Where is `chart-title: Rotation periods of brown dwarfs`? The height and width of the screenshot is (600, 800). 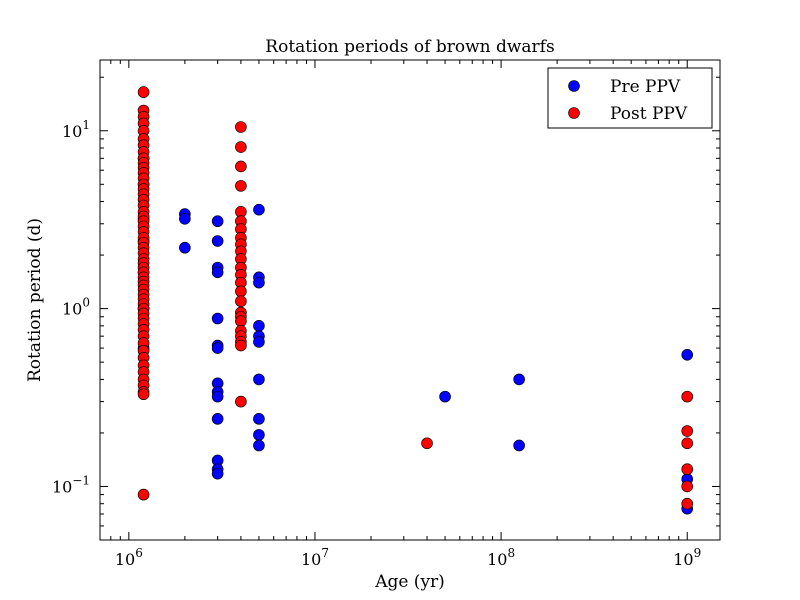
chart-title: Rotation periods of brown dwarfs is located at coordinates (409, 47).